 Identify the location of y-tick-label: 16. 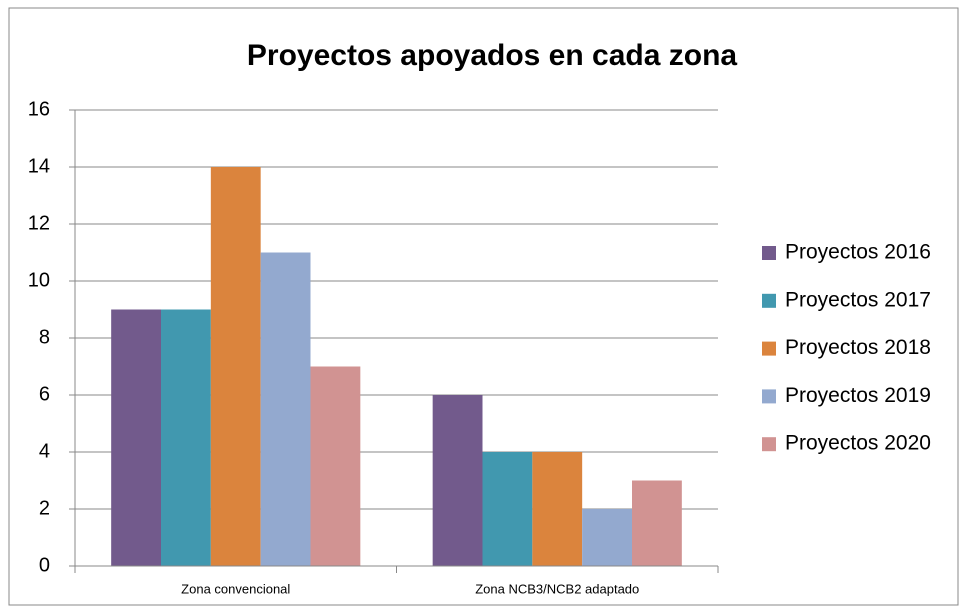
(39, 109).